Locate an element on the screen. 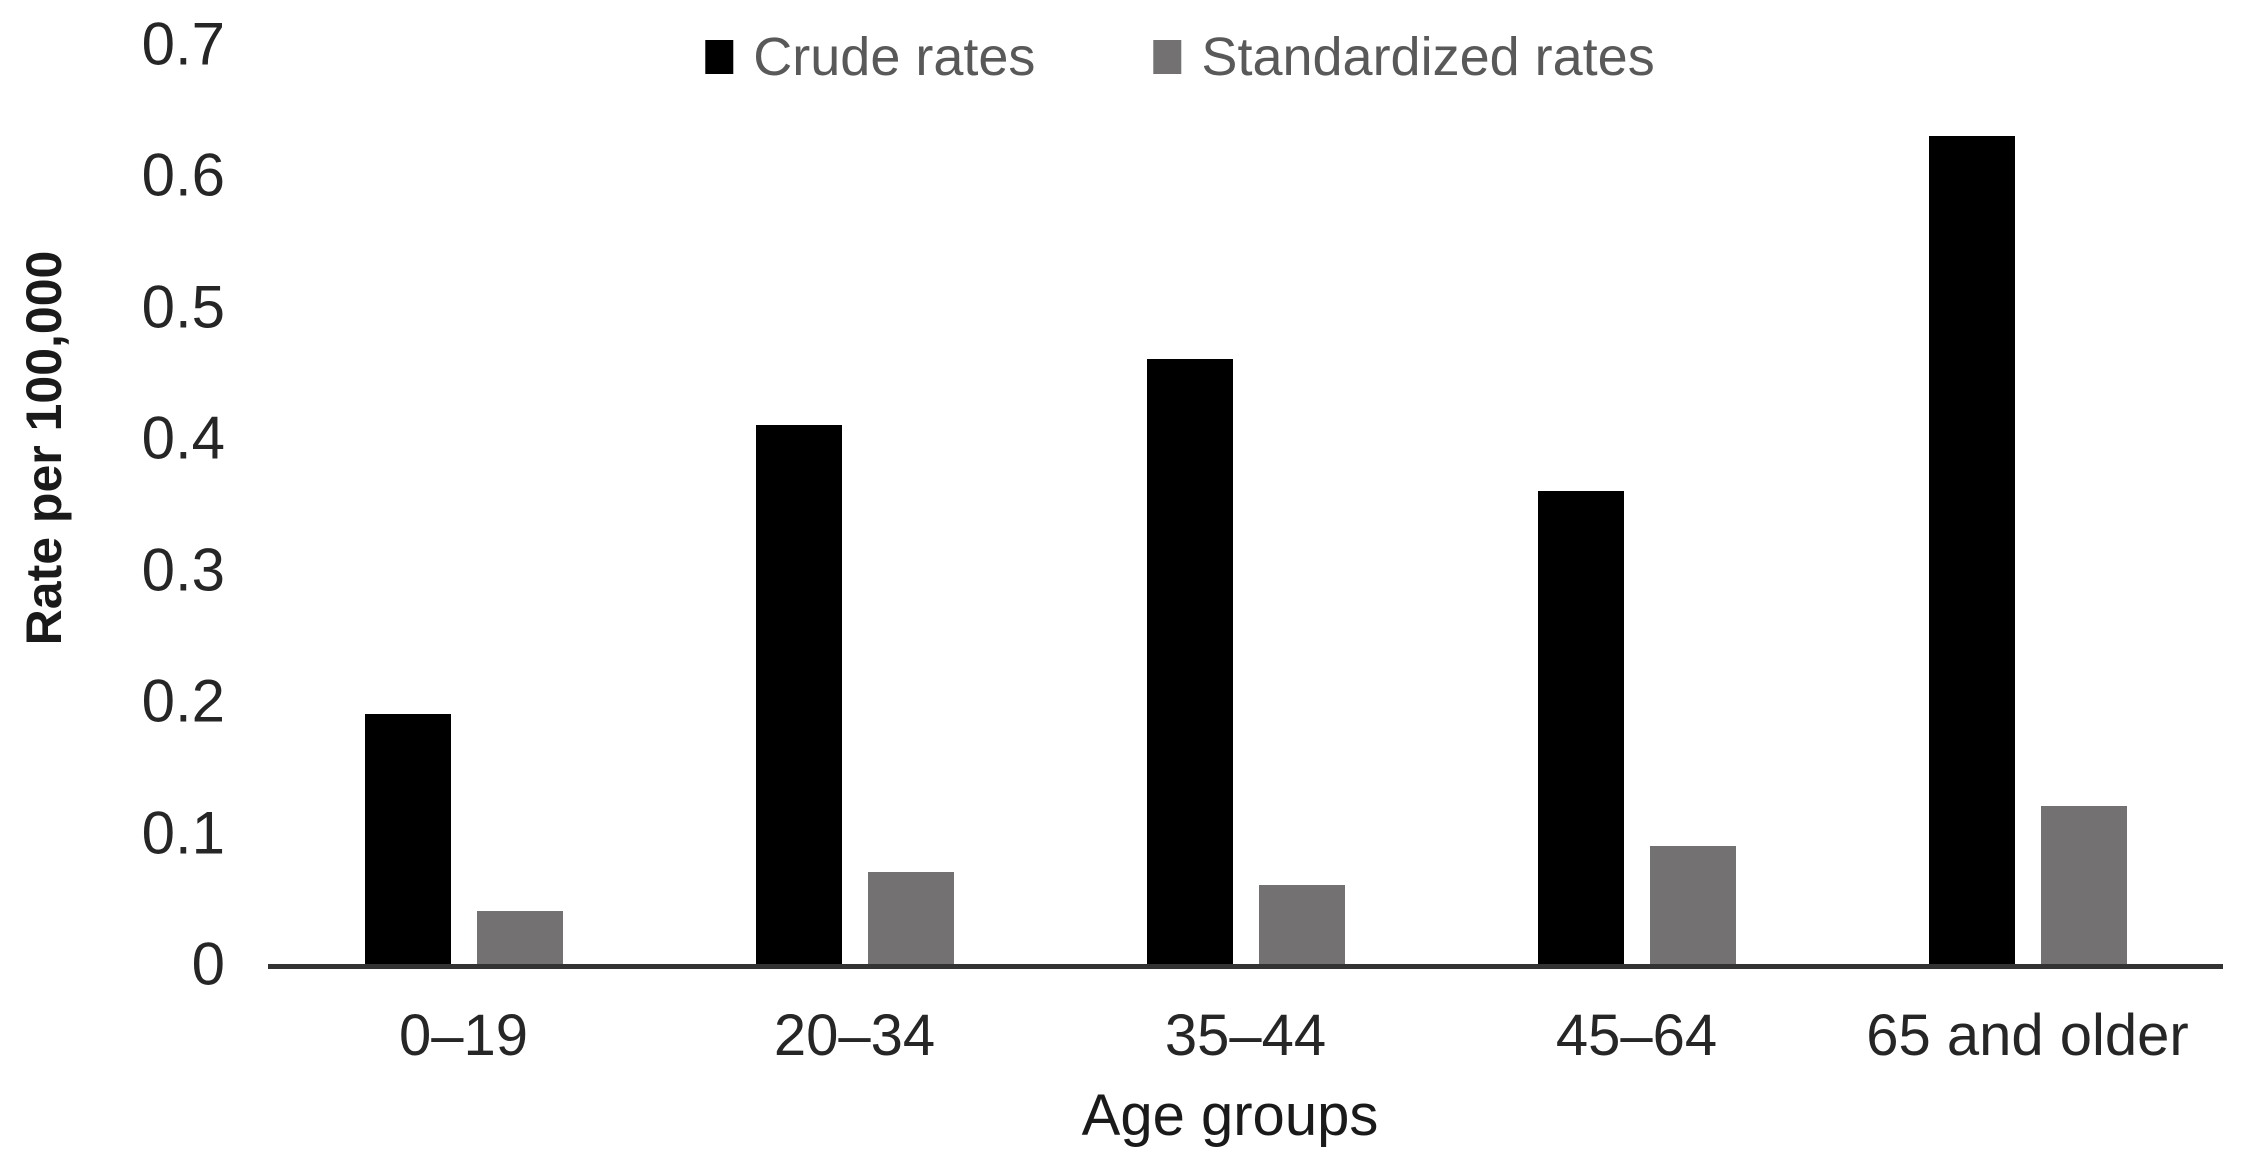 The image size is (2248, 1160). y-tick-label: 0 is located at coordinates (208, 964).